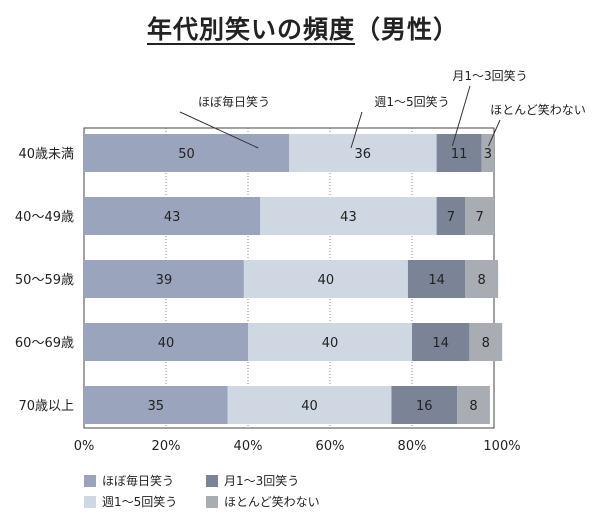 Image resolution: width=606 pixels, height=516 pixels. I want to click on data-label: 3, so click(488, 154).